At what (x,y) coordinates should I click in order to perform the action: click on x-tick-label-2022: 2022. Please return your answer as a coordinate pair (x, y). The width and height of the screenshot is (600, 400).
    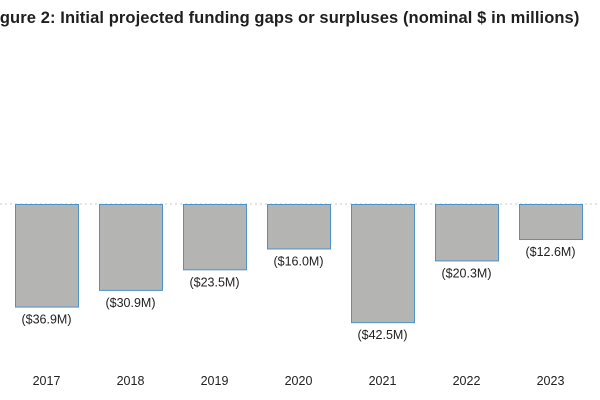
    Looking at the image, I should click on (467, 381).